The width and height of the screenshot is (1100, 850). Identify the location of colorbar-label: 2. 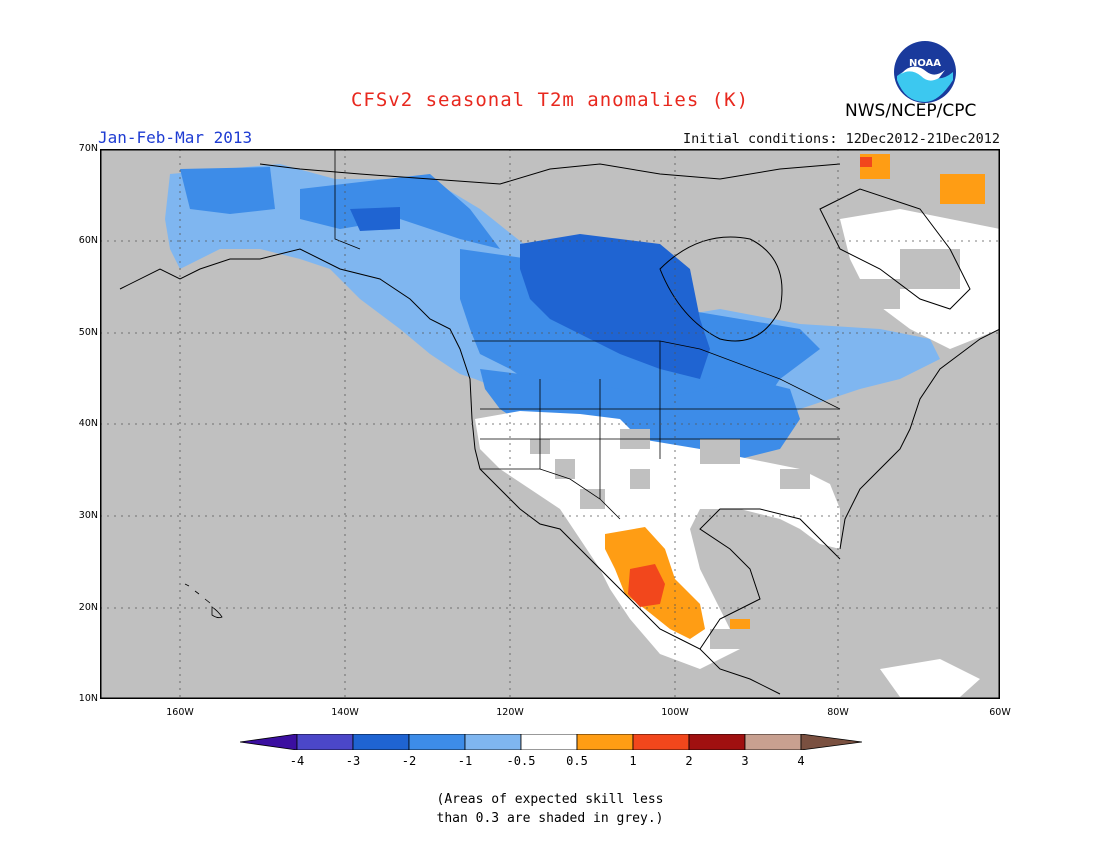
(689, 761).